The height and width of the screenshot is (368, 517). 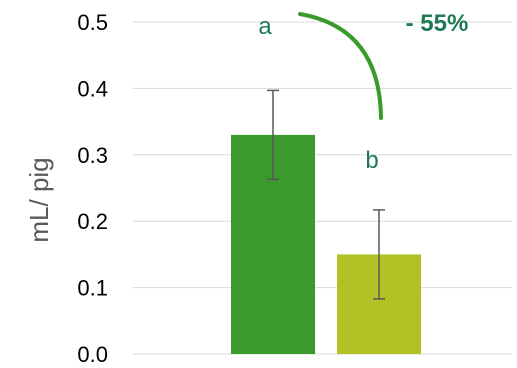 I want to click on significance-letter: b, so click(x=371, y=160).